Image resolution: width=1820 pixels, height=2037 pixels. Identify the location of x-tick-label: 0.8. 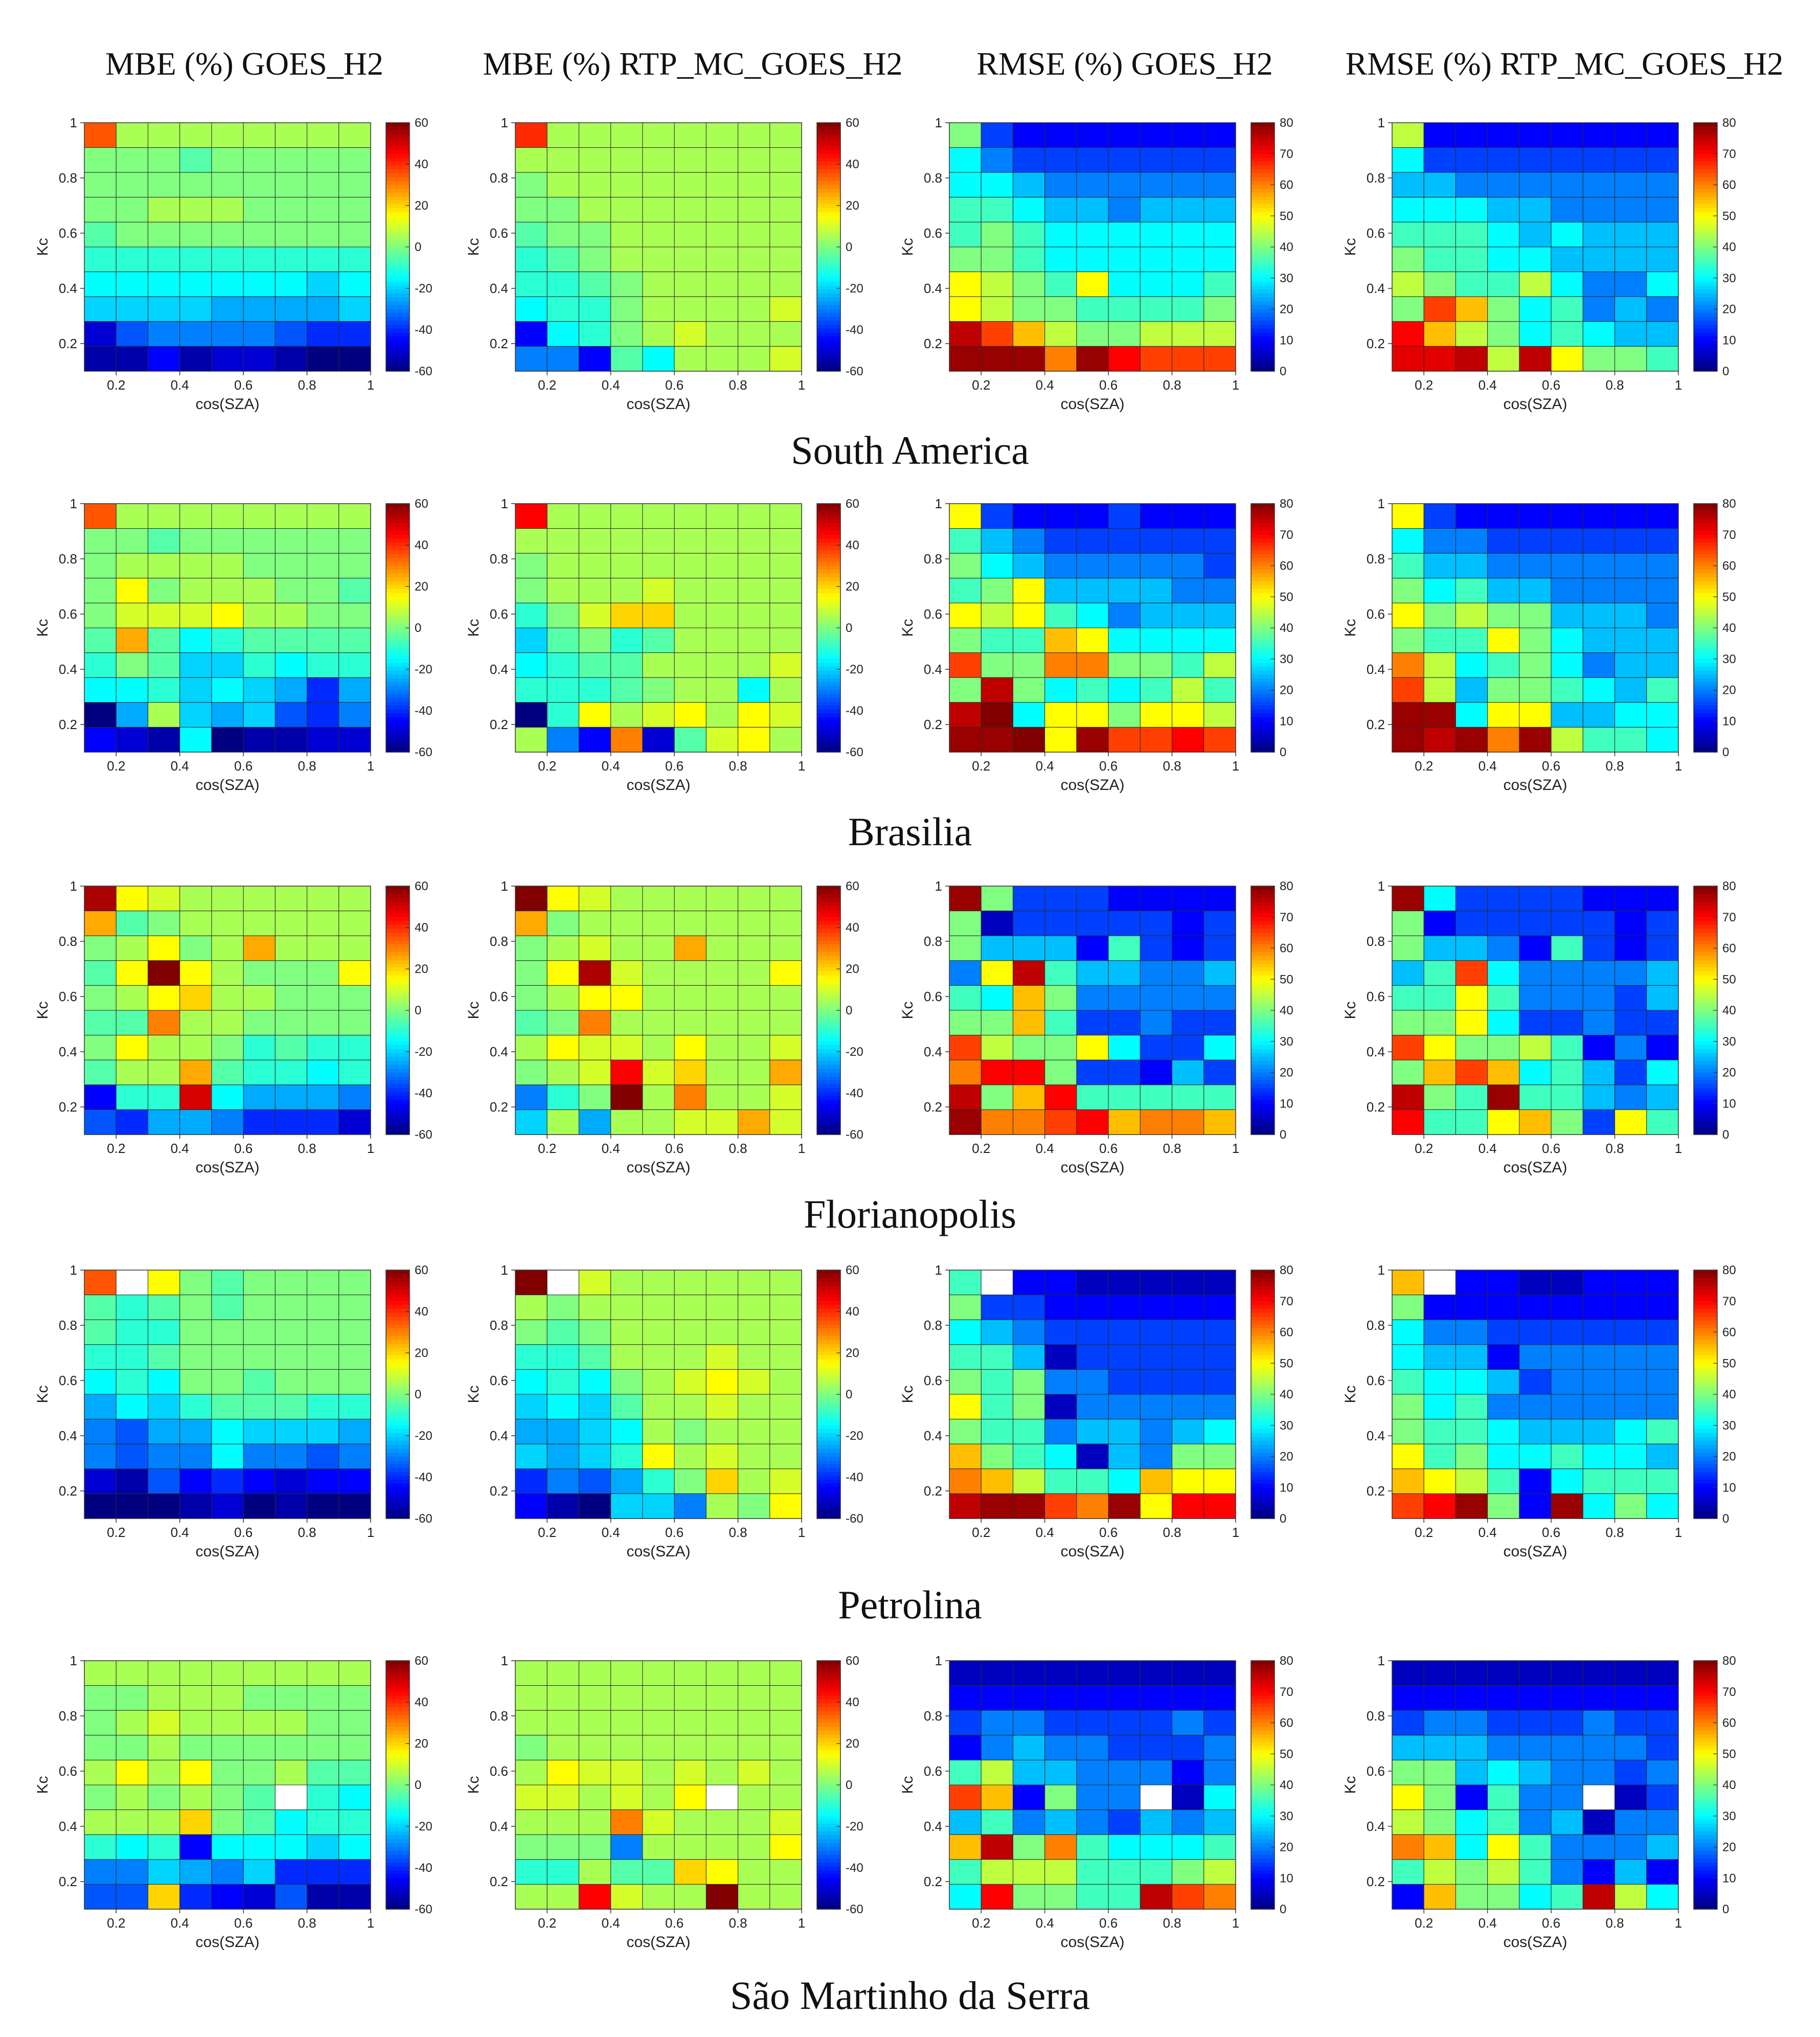
(738, 385).